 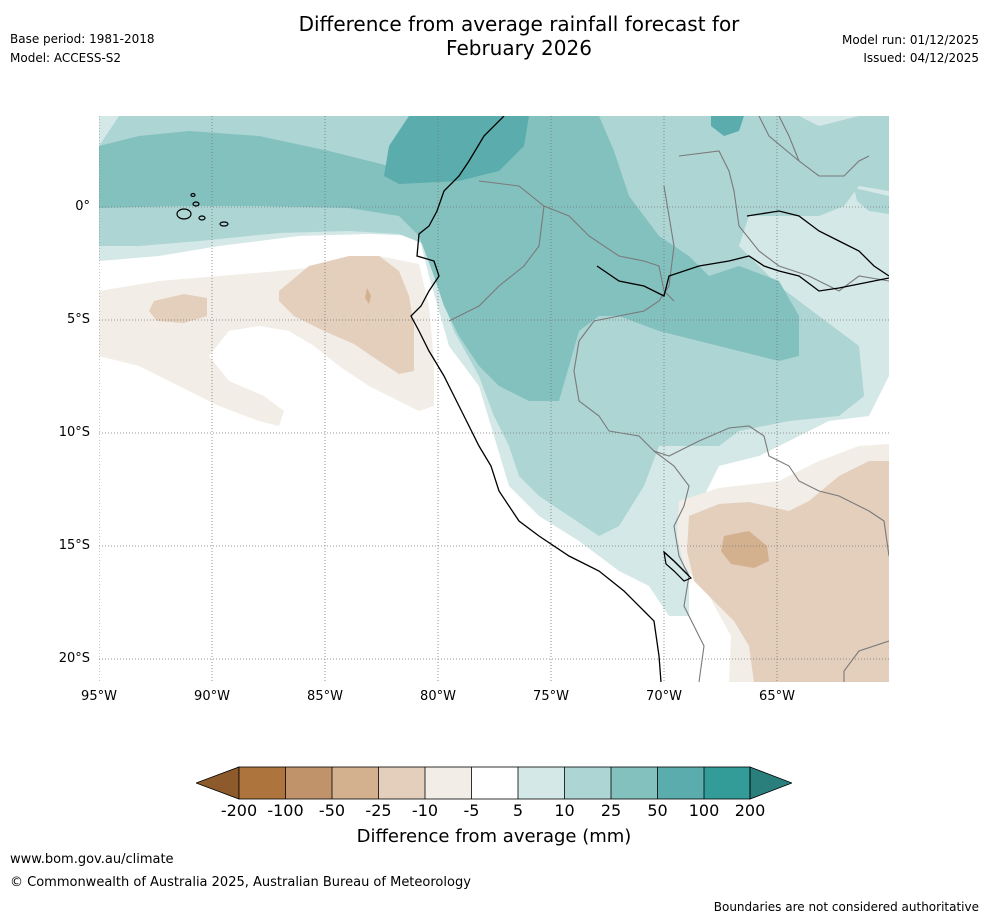 What do you see at coordinates (704, 810) in the screenshot?
I see `colorbar-tick: 100` at bounding box center [704, 810].